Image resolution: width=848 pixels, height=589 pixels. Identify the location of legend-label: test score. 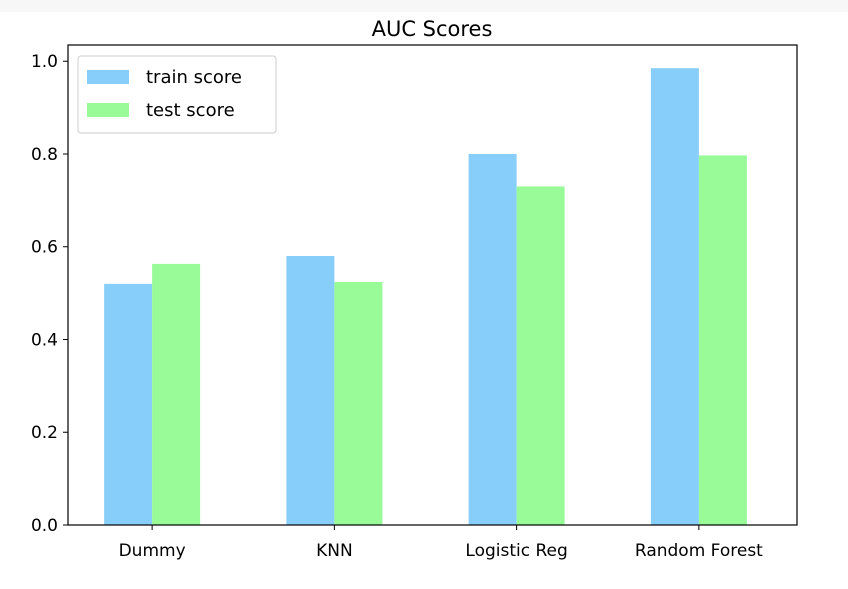
(190, 110).